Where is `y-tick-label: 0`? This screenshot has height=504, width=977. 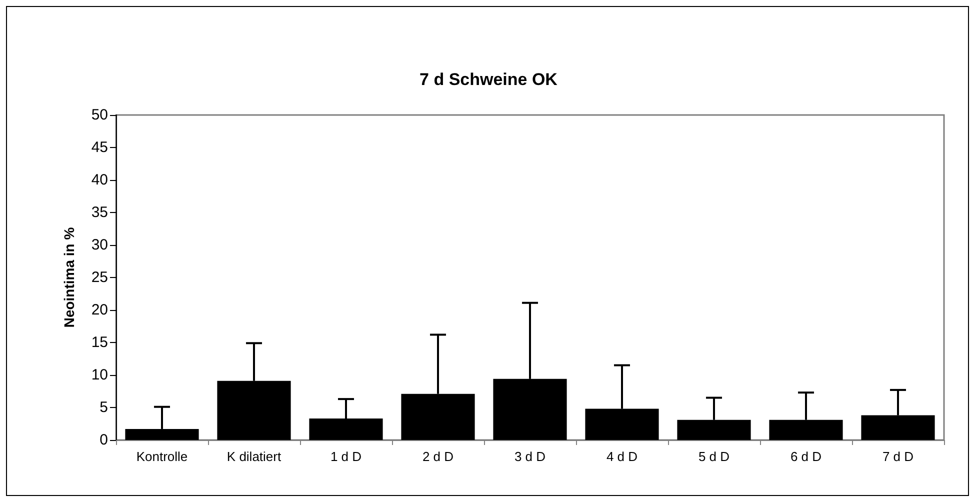
y-tick-label: 0 is located at coordinates (104, 440).